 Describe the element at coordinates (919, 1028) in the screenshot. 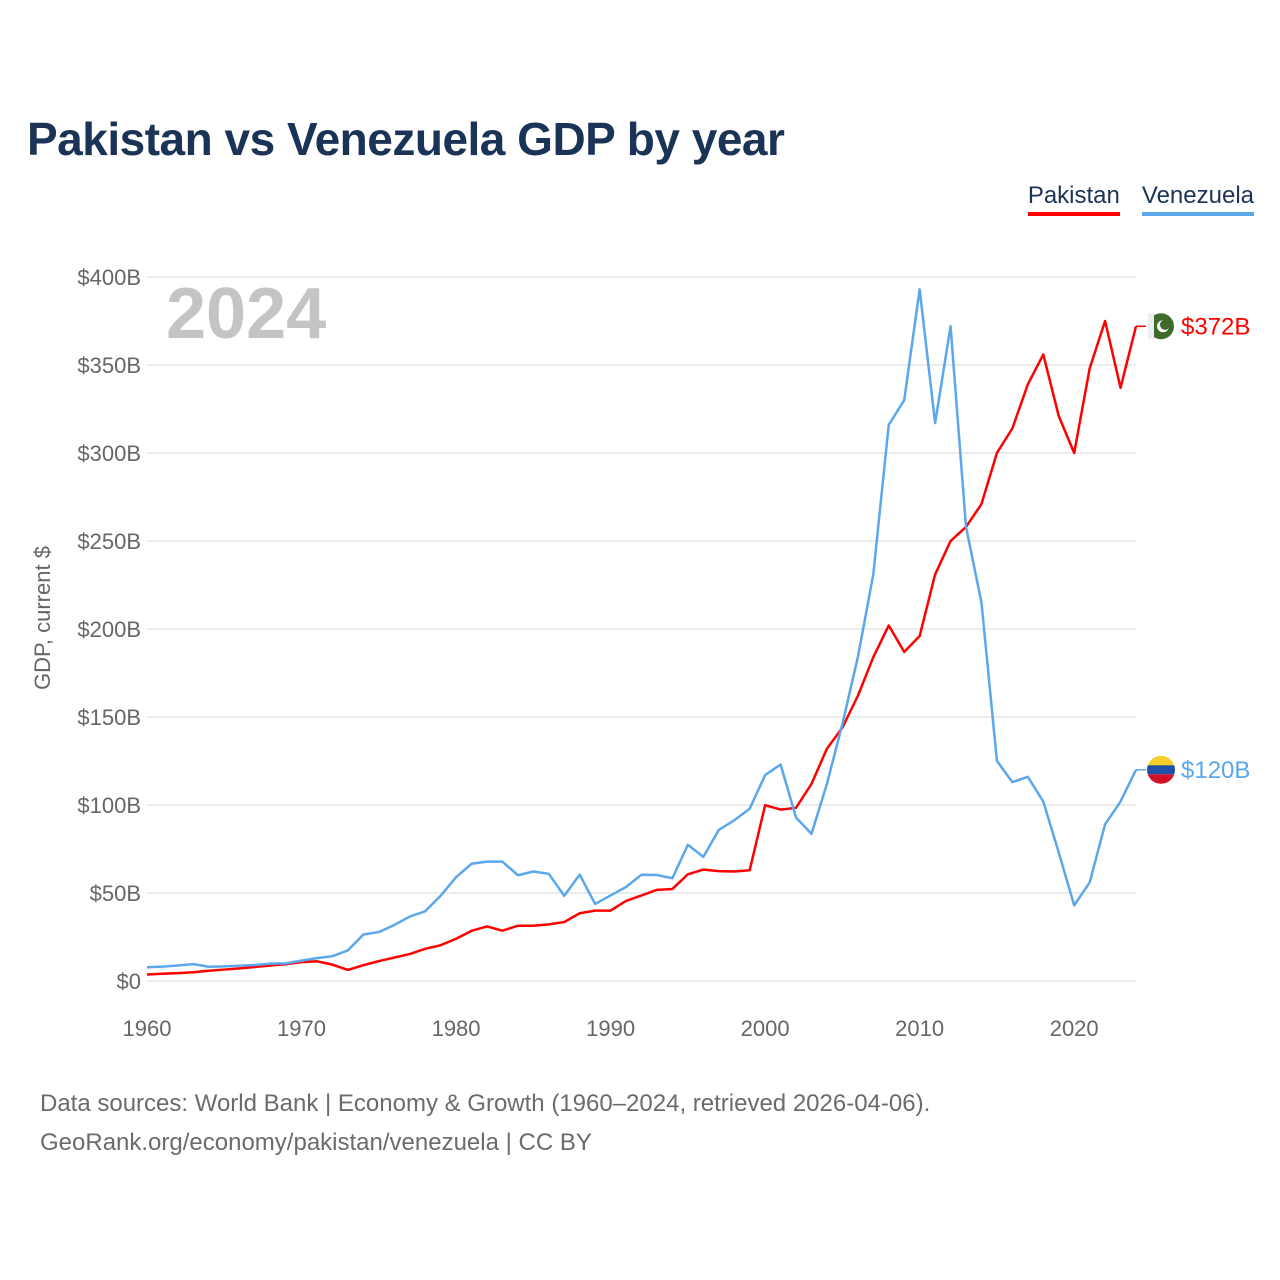

I see `x-tick-label: 2010` at that location.